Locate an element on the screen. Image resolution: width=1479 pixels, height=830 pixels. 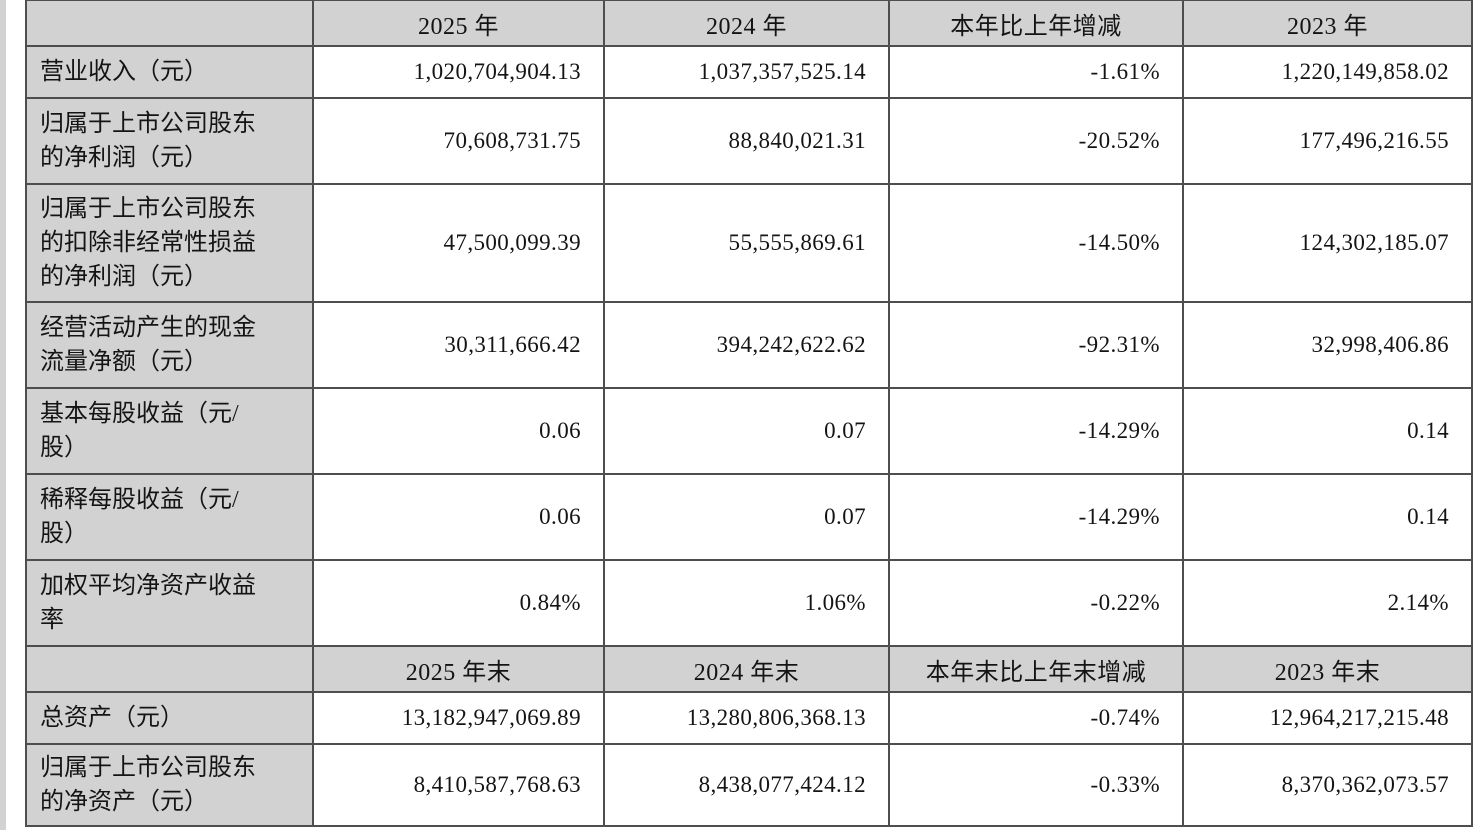
cell-y2024: 1,037,357,525.14 is located at coordinates (746, 72).